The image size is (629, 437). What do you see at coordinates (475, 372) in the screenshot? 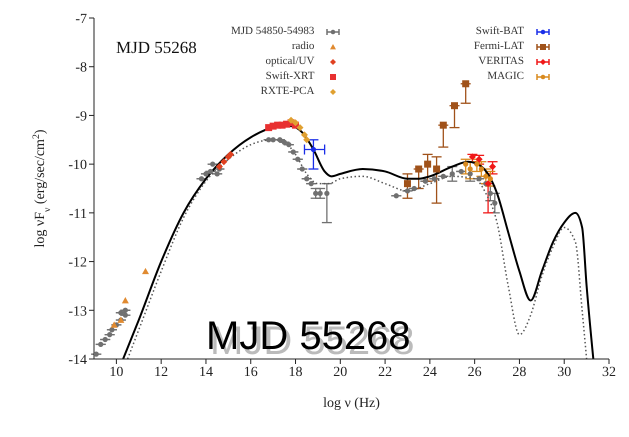
I see `x-tick-label: 26` at bounding box center [475, 372].